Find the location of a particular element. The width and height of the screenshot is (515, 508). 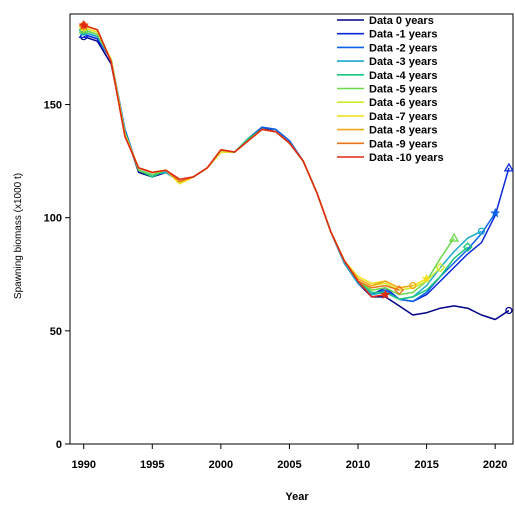

x-axis-label: Year is located at coordinates (297, 497).